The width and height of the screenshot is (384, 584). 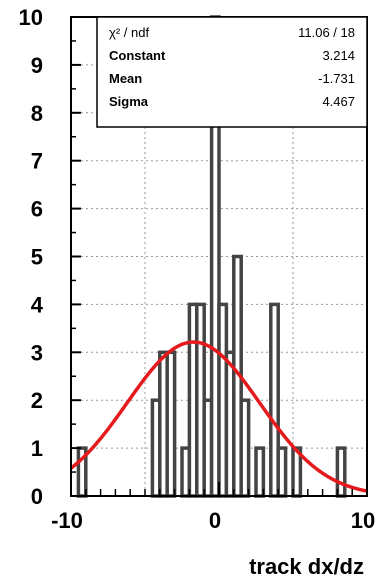 What do you see at coordinates (306, 566) in the screenshot?
I see `x-axis-label: track dx/dz` at bounding box center [306, 566].